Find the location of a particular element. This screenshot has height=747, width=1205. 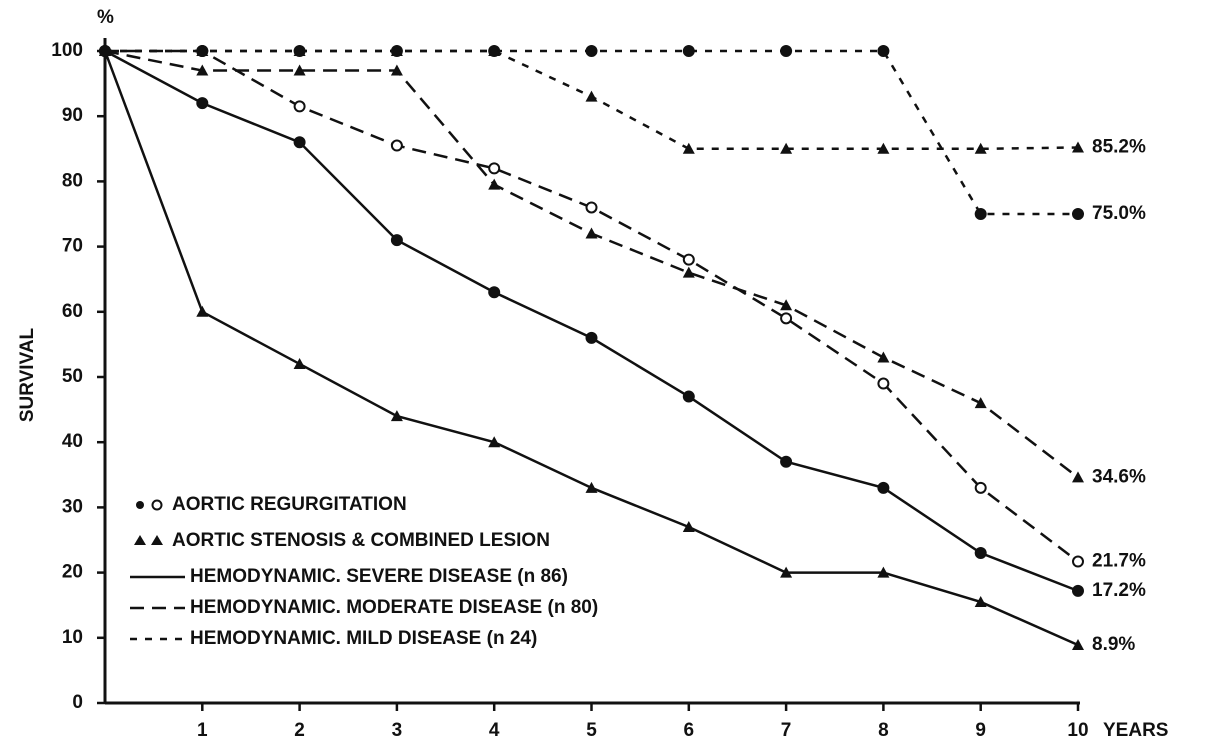

value-label: 21.7% is located at coordinates (1119, 561).